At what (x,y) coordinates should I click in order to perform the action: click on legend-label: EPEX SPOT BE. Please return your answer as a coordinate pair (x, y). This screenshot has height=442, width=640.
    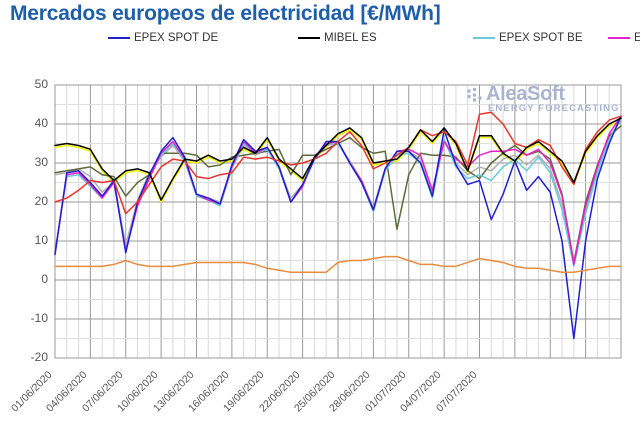
    Looking at the image, I should click on (541, 38).